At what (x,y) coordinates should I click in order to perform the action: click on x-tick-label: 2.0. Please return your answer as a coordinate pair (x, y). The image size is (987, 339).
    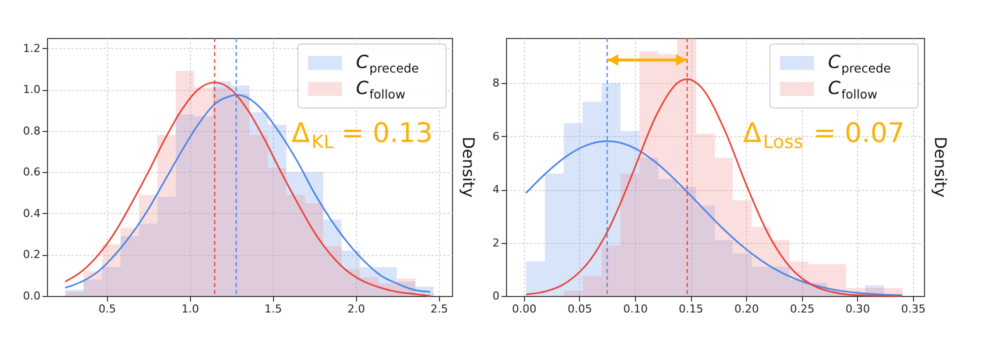
    Looking at the image, I should click on (356, 309).